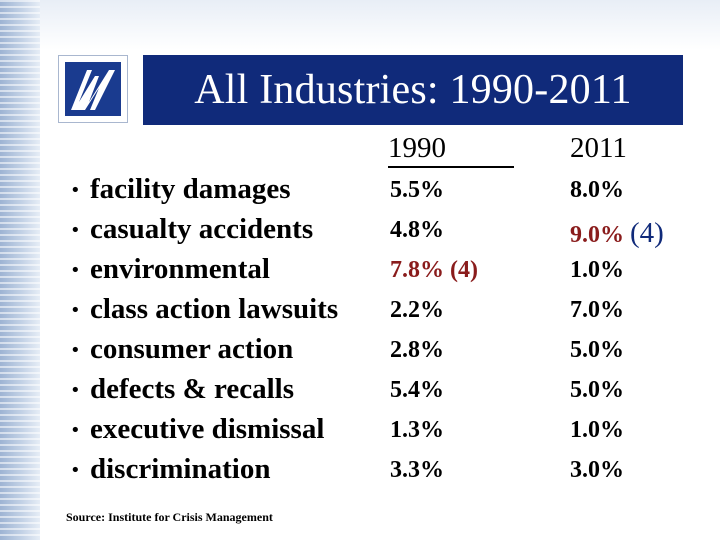  I want to click on value-2011: 7.0%, so click(597, 310).